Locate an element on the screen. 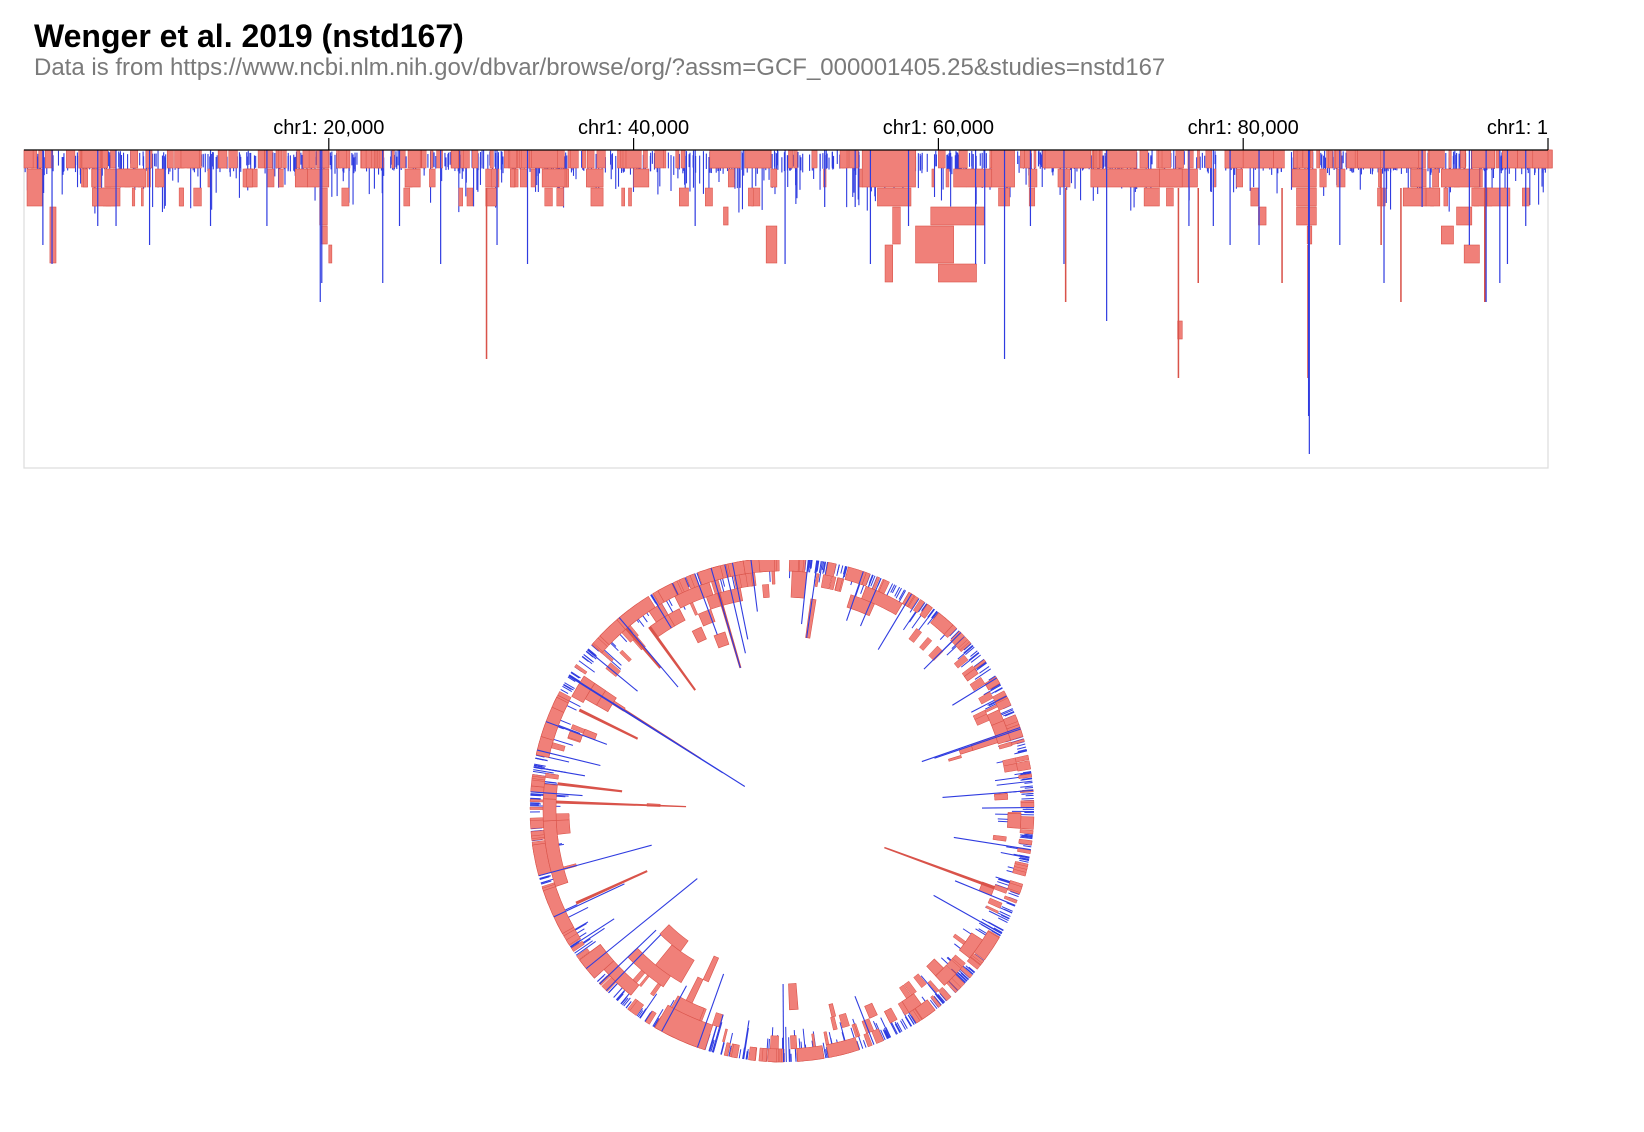 The height and width of the screenshot is (1132, 1644). deletion-long-mark is located at coordinates (1381, 207).